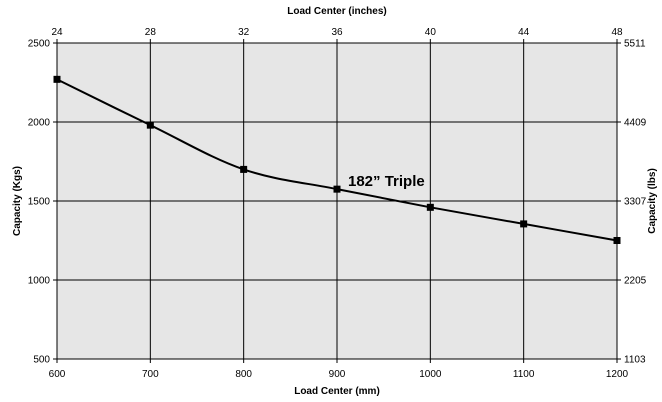 Image resolution: width=662 pixels, height=402 pixels. I want to click on y2-tick-label: 3307, so click(635, 202).